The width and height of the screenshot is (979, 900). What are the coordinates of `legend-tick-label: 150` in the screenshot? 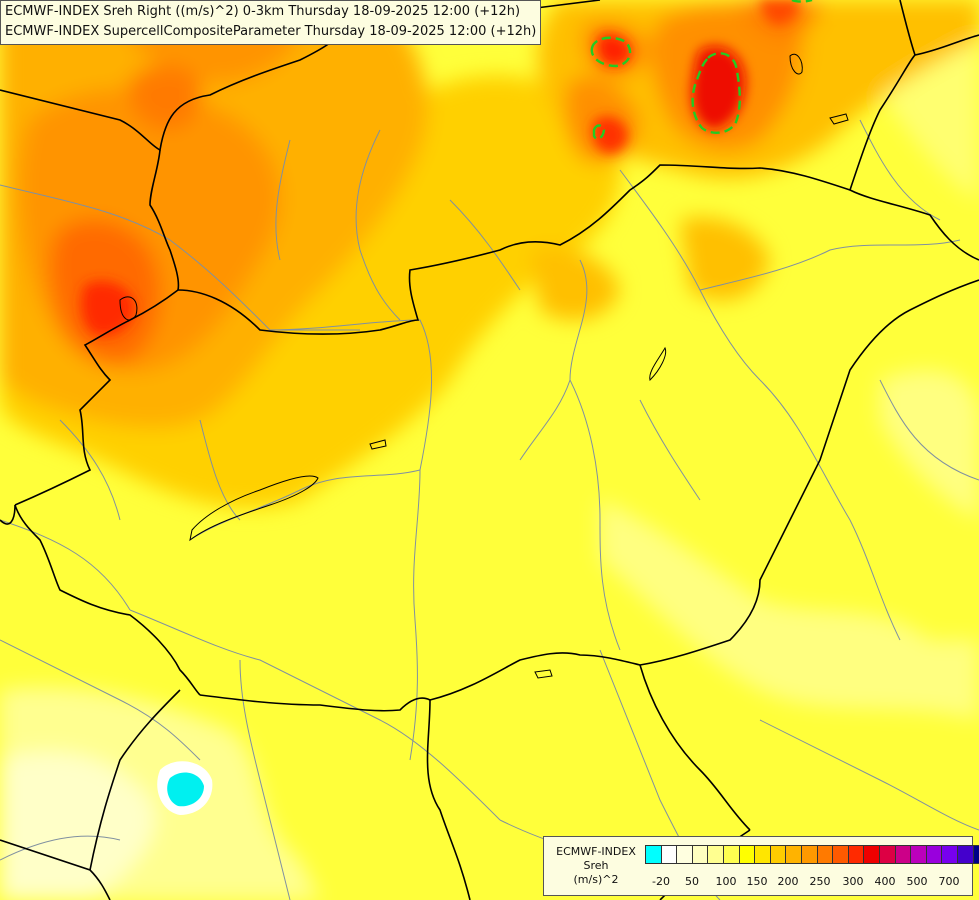 It's located at (757, 881).